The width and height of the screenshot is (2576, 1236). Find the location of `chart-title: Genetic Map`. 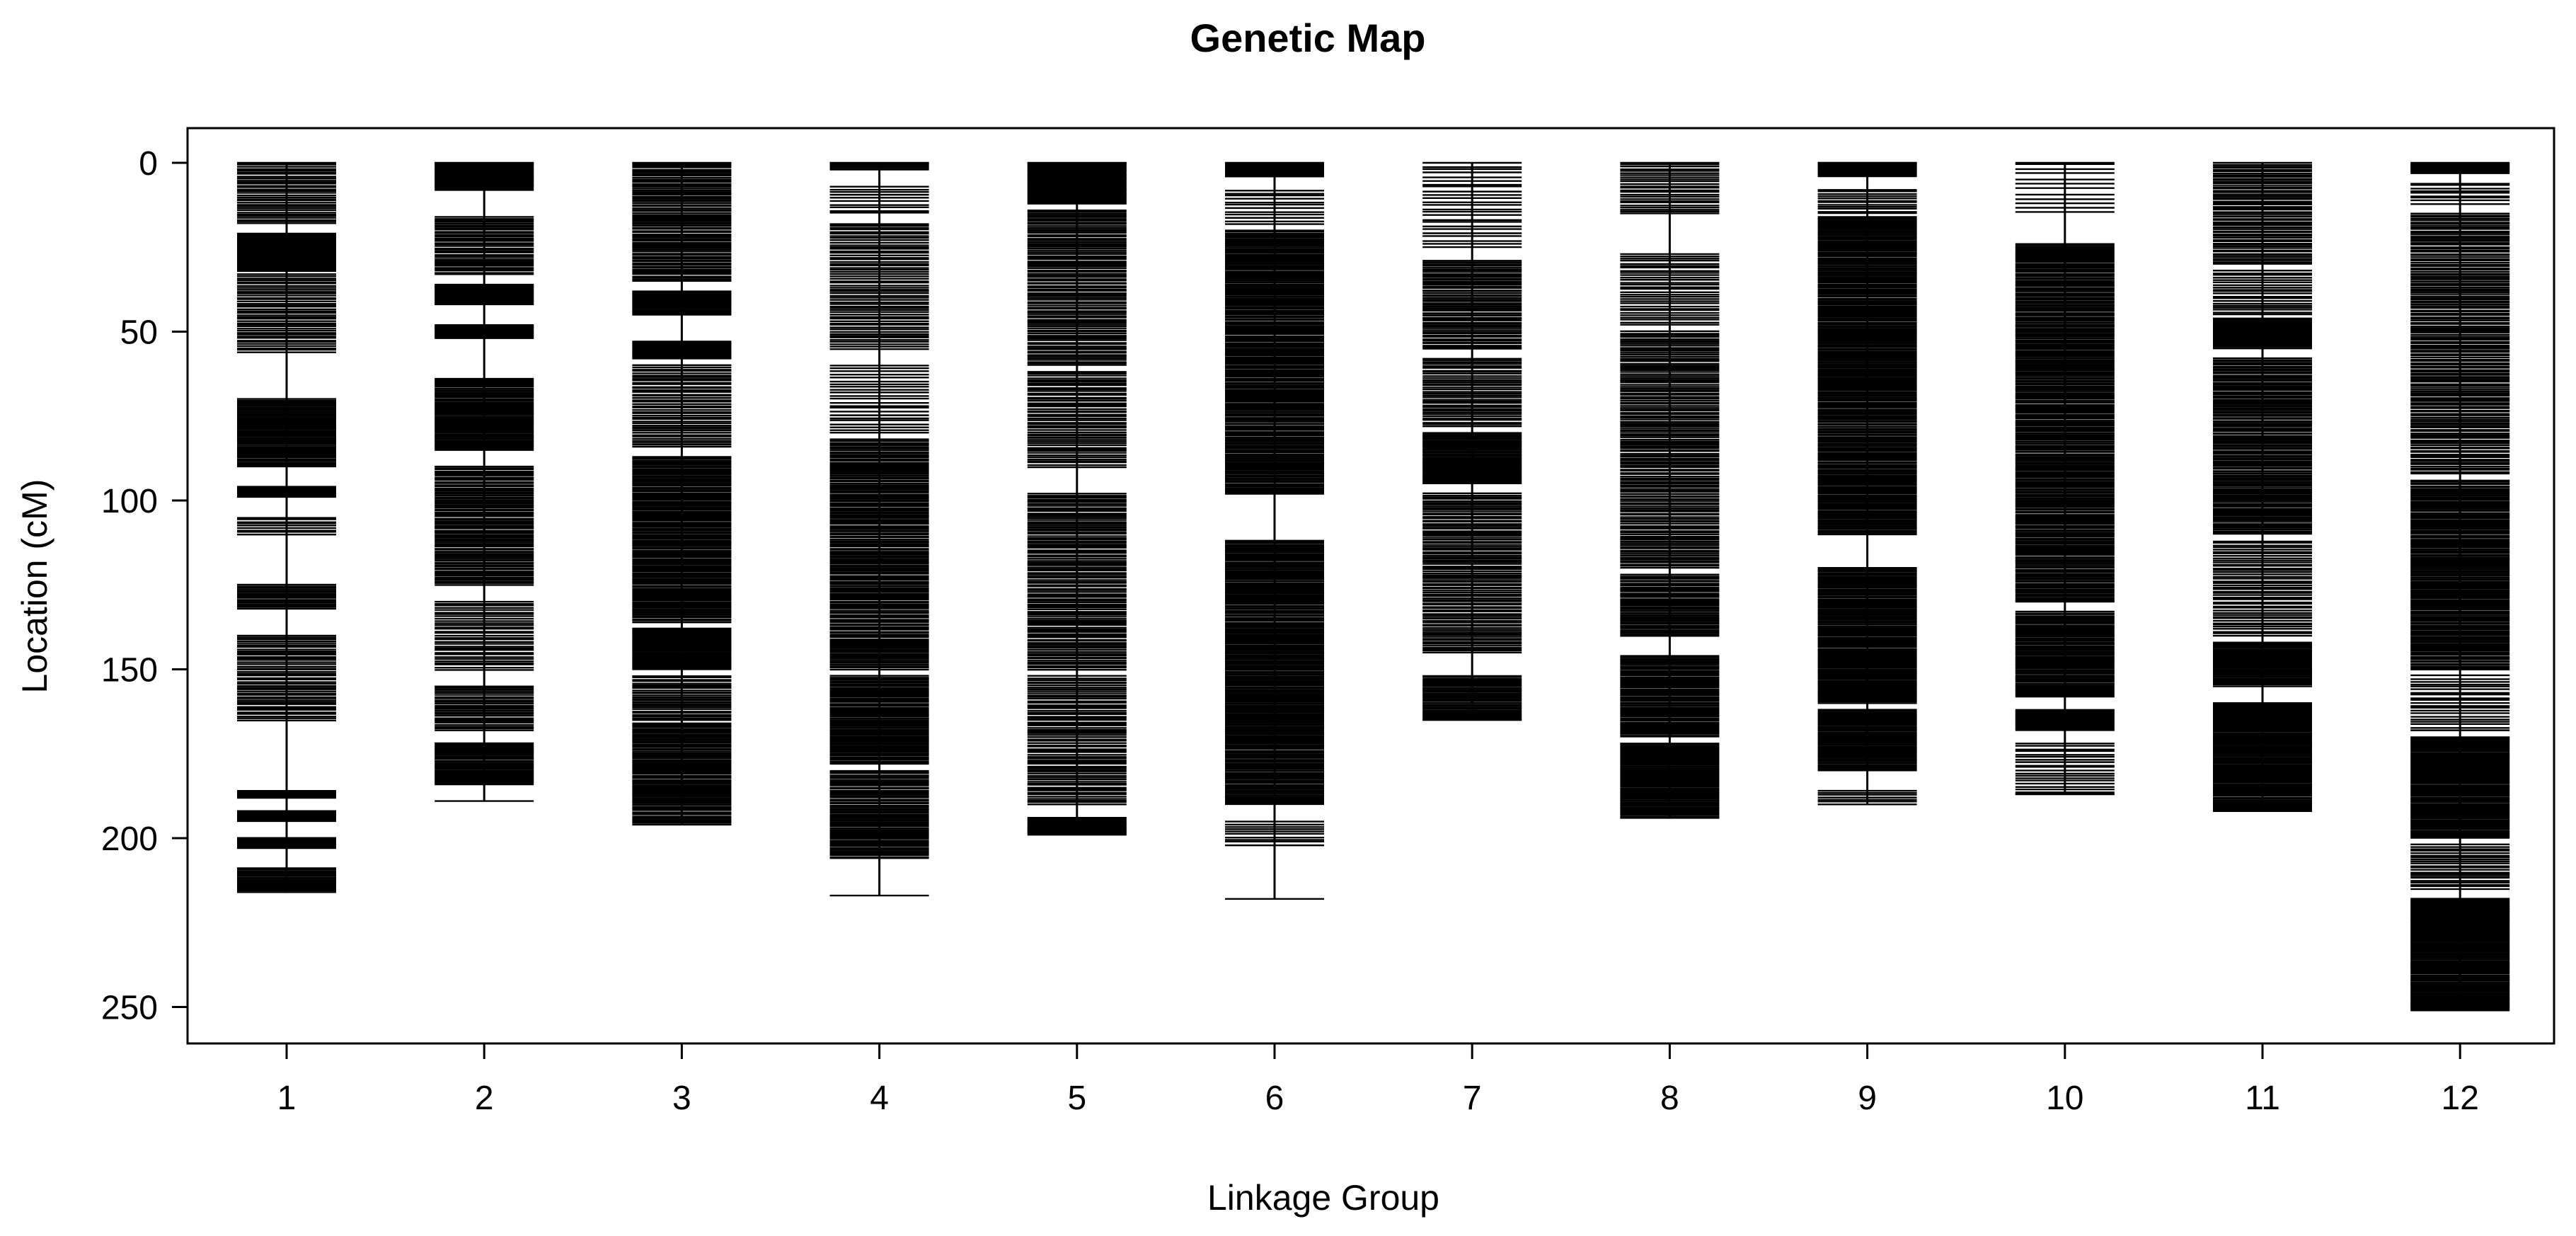

chart-title: Genetic Map is located at coordinates (1308, 38).